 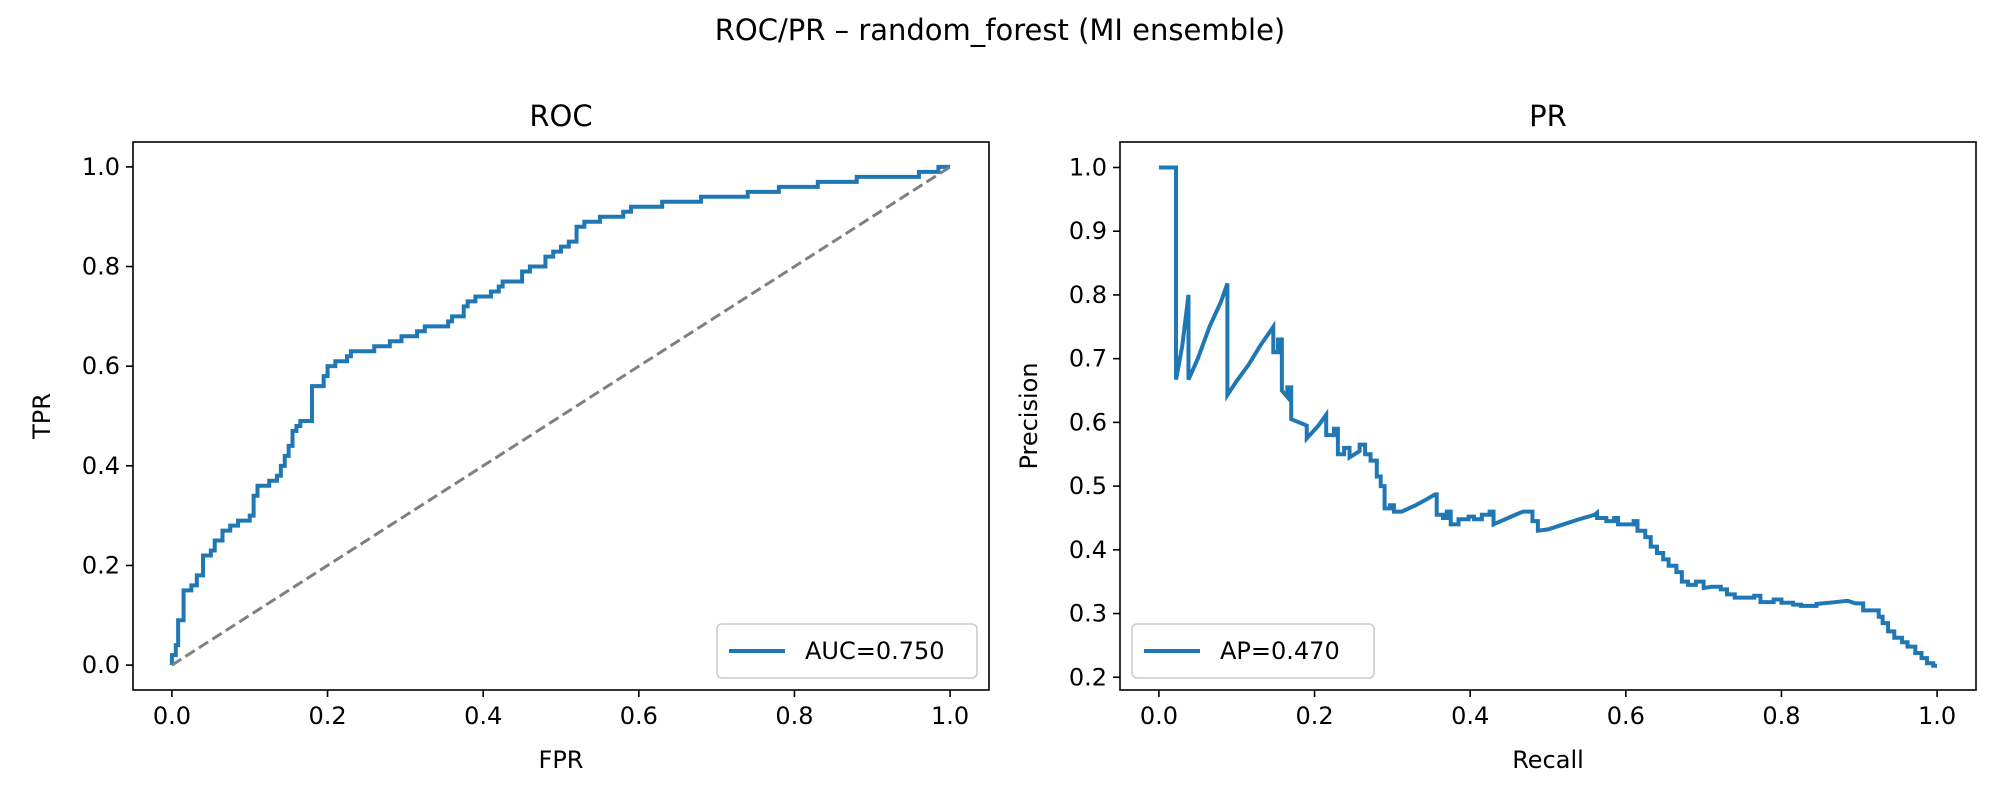 I want to click on pr-x-tick-label: 0.4, so click(x=1470, y=716).